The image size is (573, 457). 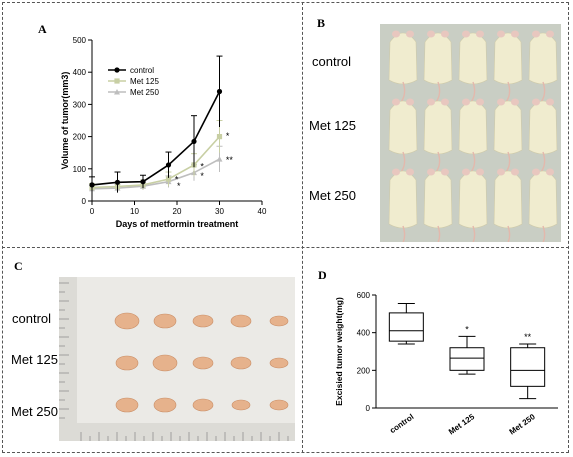 I want to click on y-tick-label-3: 600, so click(x=364, y=295).